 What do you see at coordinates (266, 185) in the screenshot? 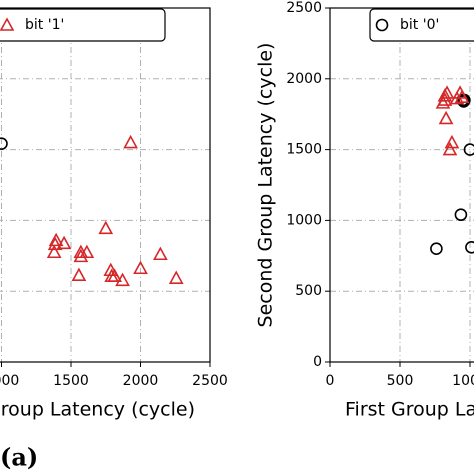
I see `y-axis-label: Second Group Latency (cycle)` at bounding box center [266, 185].